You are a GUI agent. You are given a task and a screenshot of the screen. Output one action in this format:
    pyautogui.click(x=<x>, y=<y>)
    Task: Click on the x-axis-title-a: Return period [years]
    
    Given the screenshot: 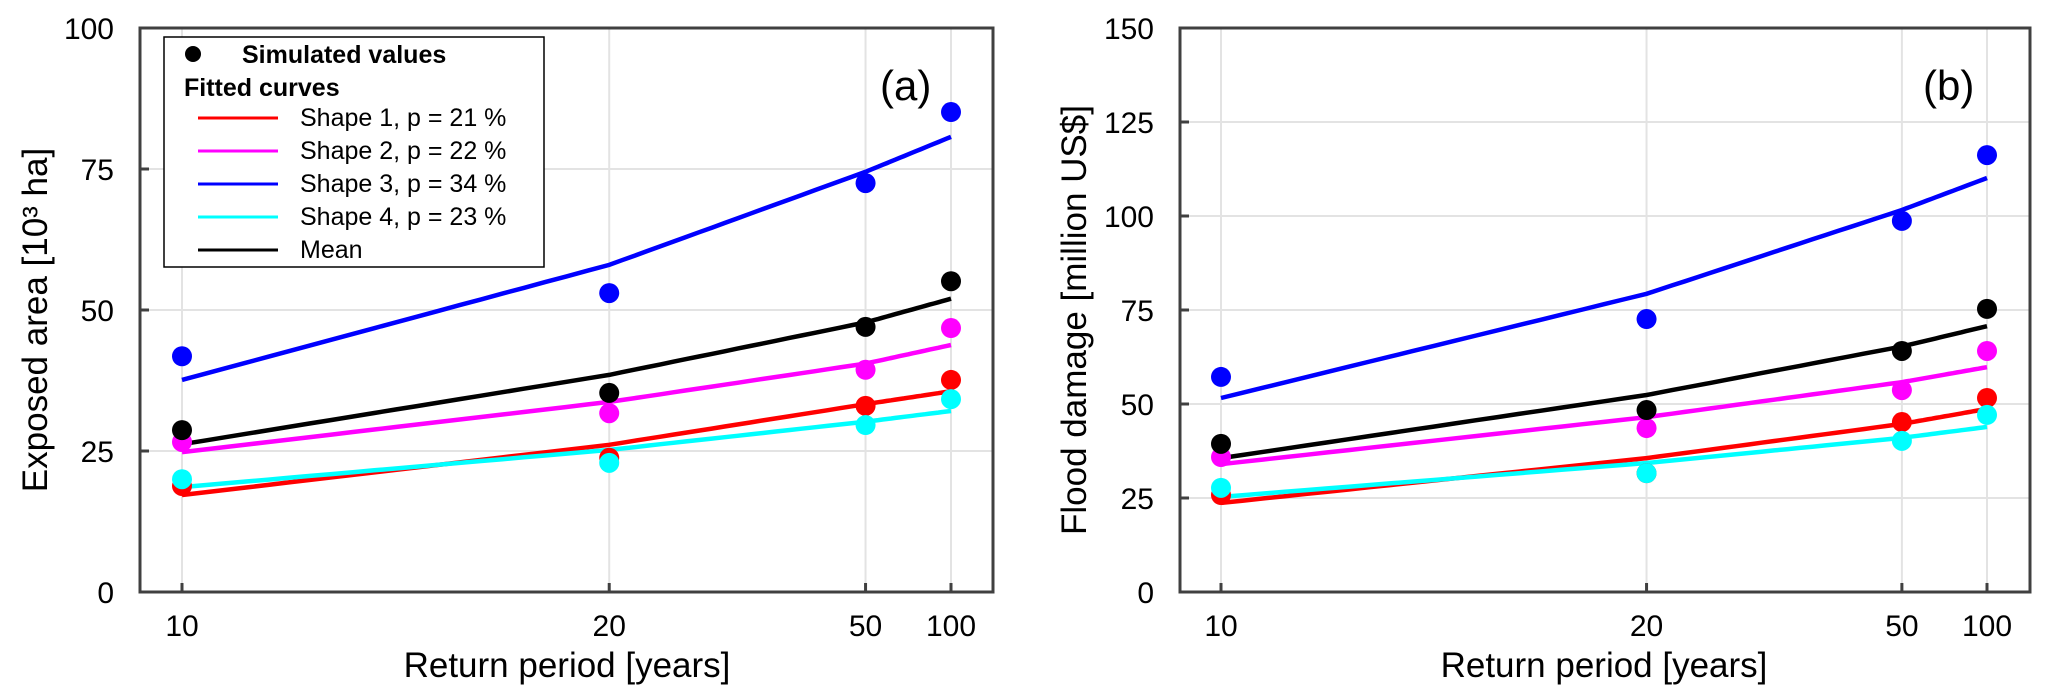 What is the action you would take?
    pyautogui.click(x=567, y=665)
    